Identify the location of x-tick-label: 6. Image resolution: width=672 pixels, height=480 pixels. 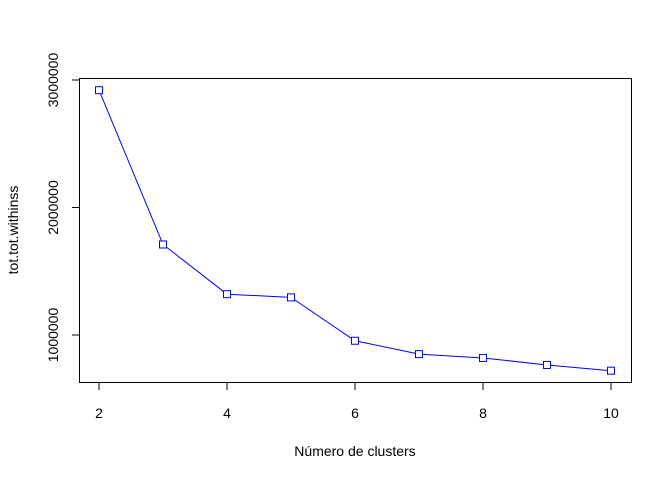
(355, 413).